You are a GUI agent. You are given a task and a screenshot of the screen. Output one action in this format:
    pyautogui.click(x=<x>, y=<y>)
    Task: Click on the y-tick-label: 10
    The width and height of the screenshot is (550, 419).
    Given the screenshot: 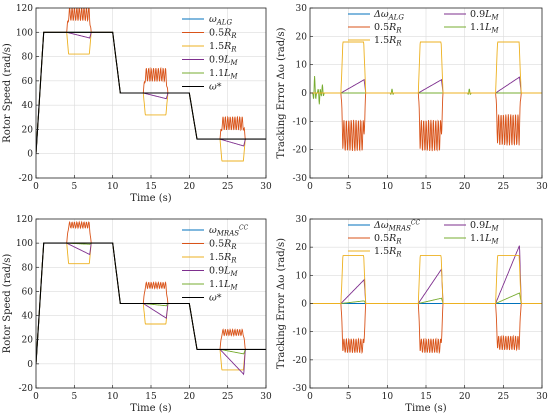 What is the action you would take?
    pyautogui.click(x=302, y=276)
    